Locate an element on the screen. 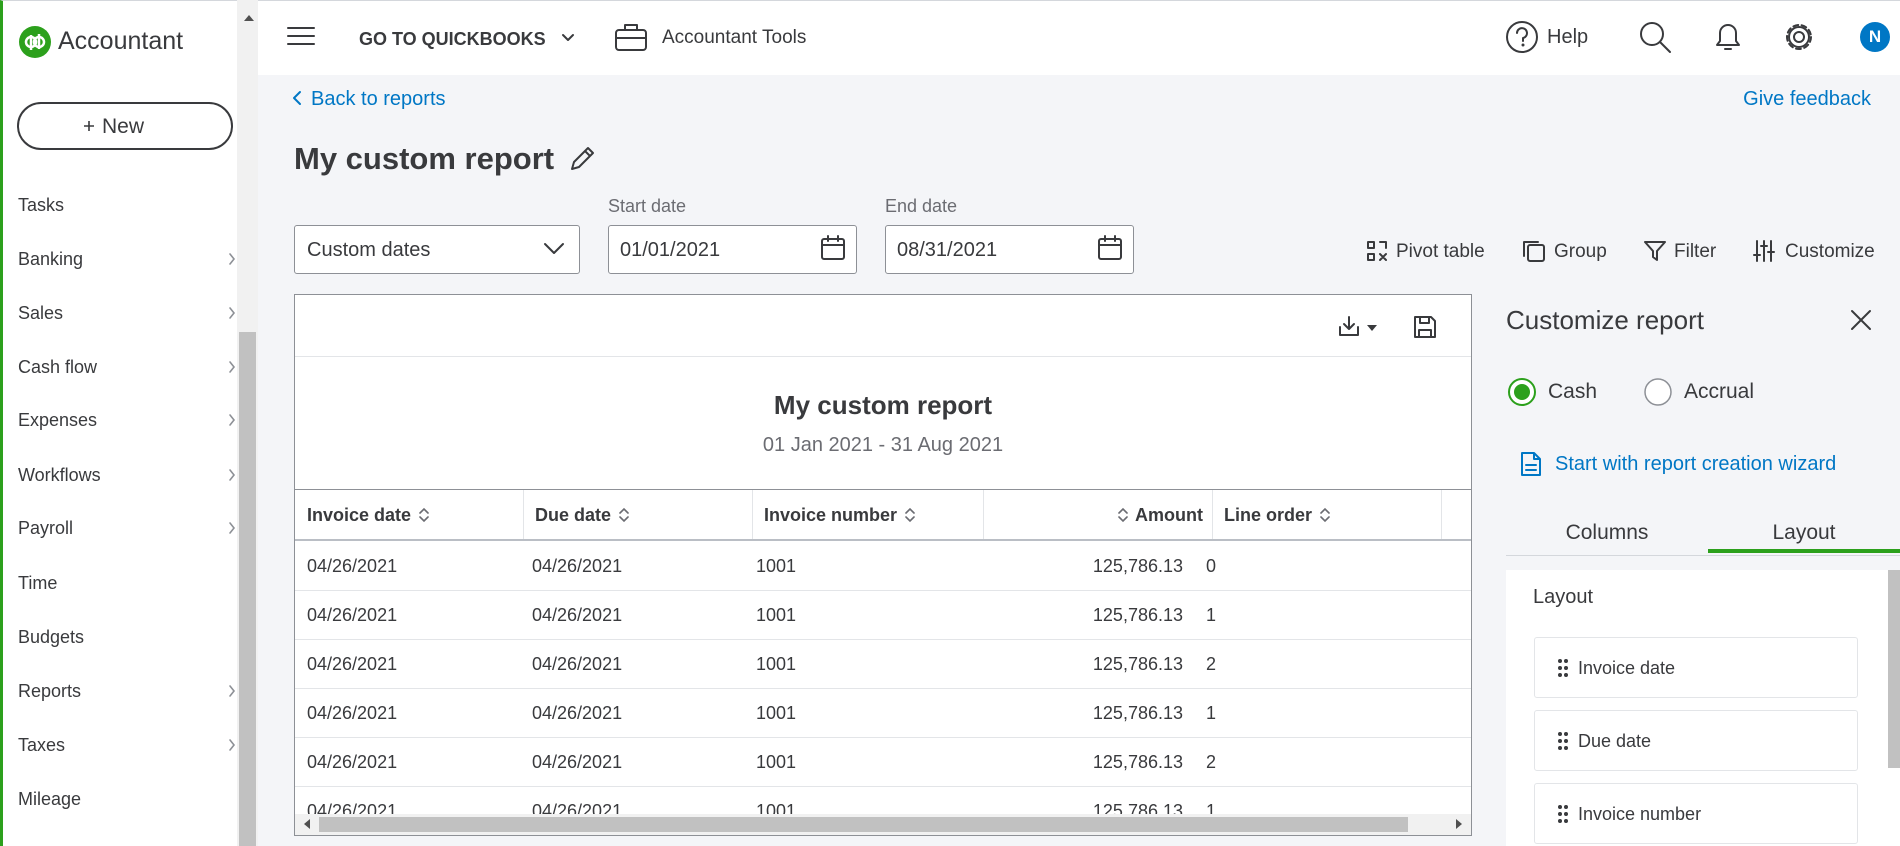  action-button: Pivot table is located at coordinates (1440, 251).